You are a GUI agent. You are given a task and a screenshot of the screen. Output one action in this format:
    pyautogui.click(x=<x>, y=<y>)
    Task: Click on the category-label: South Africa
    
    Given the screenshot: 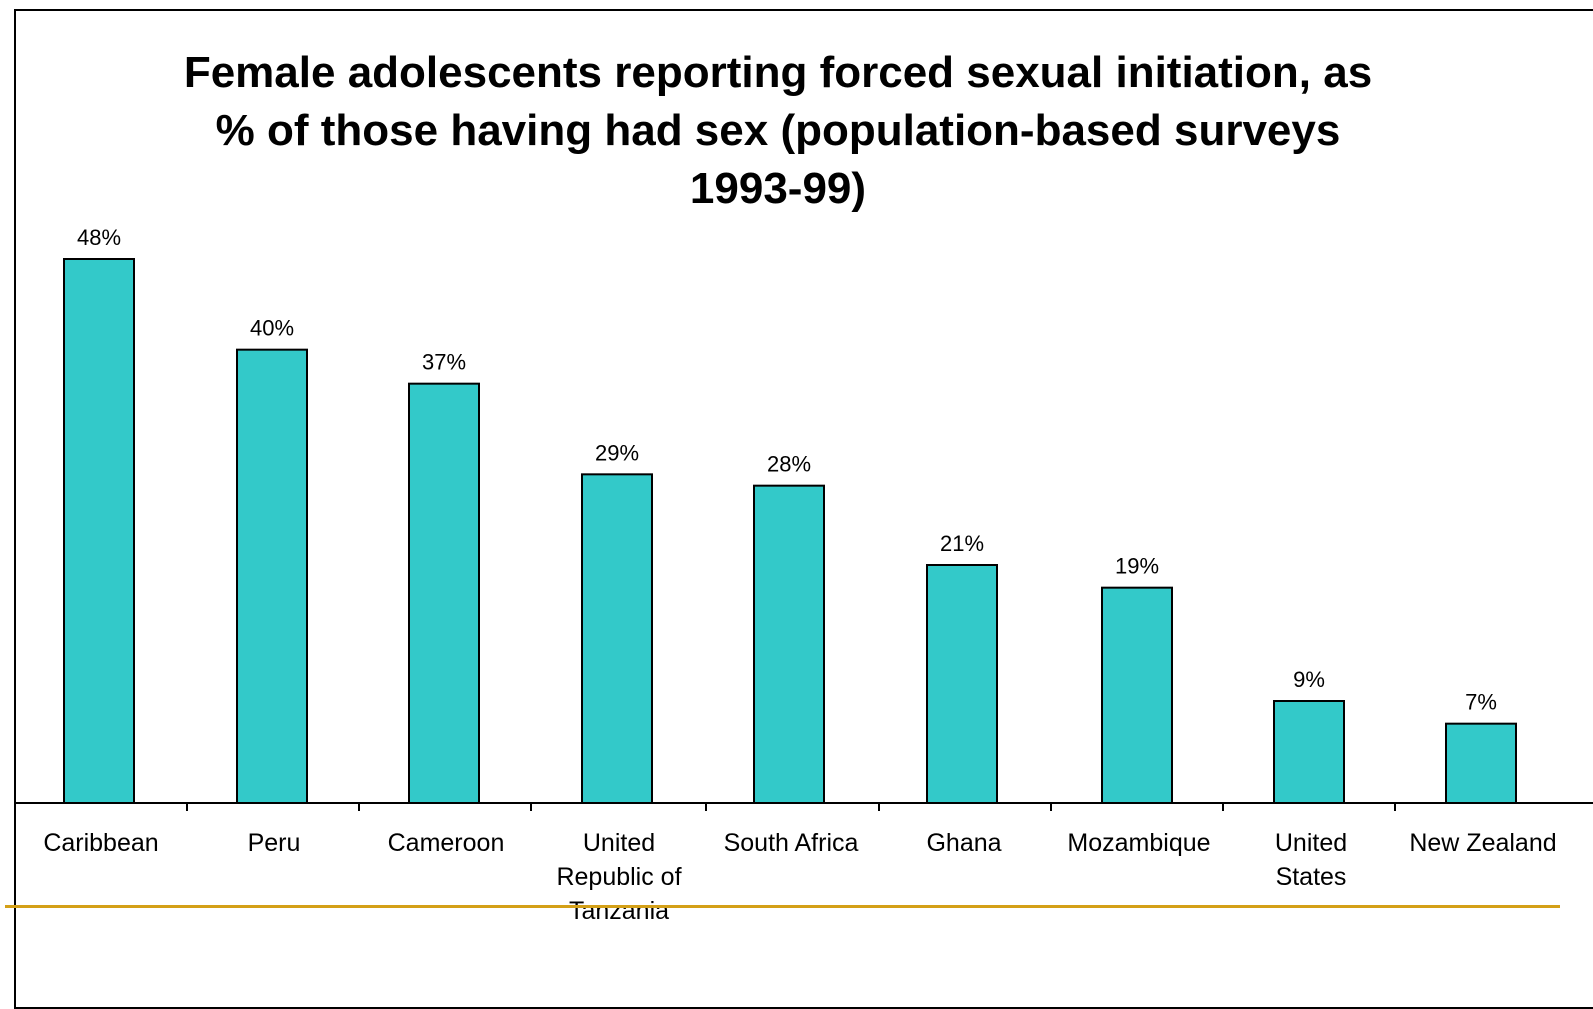 What is the action you would take?
    pyautogui.click(x=791, y=843)
    